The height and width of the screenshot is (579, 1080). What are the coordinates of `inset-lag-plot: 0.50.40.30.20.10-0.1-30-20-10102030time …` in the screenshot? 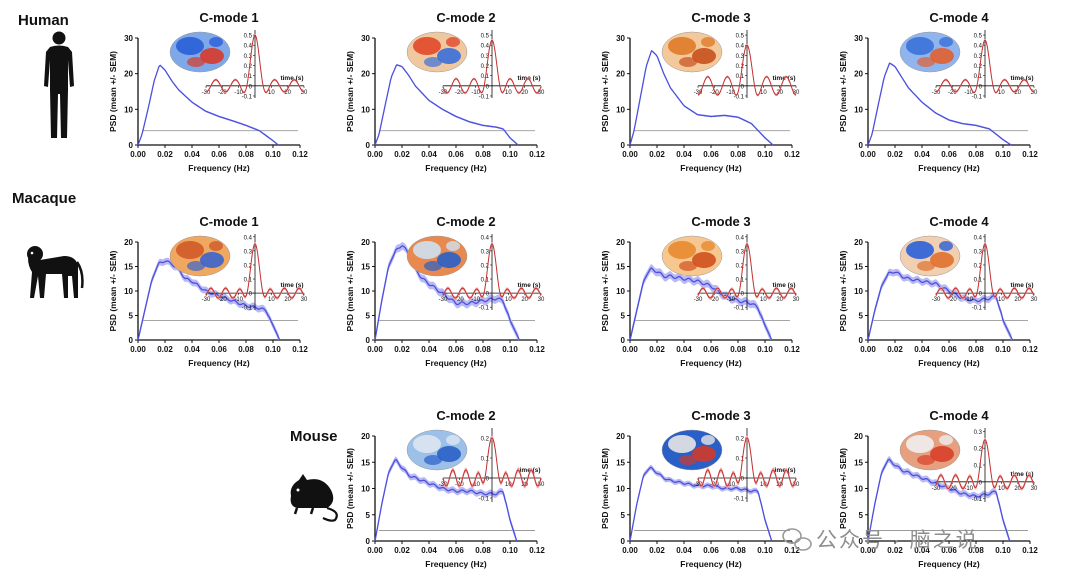 It's located at (985, 65).